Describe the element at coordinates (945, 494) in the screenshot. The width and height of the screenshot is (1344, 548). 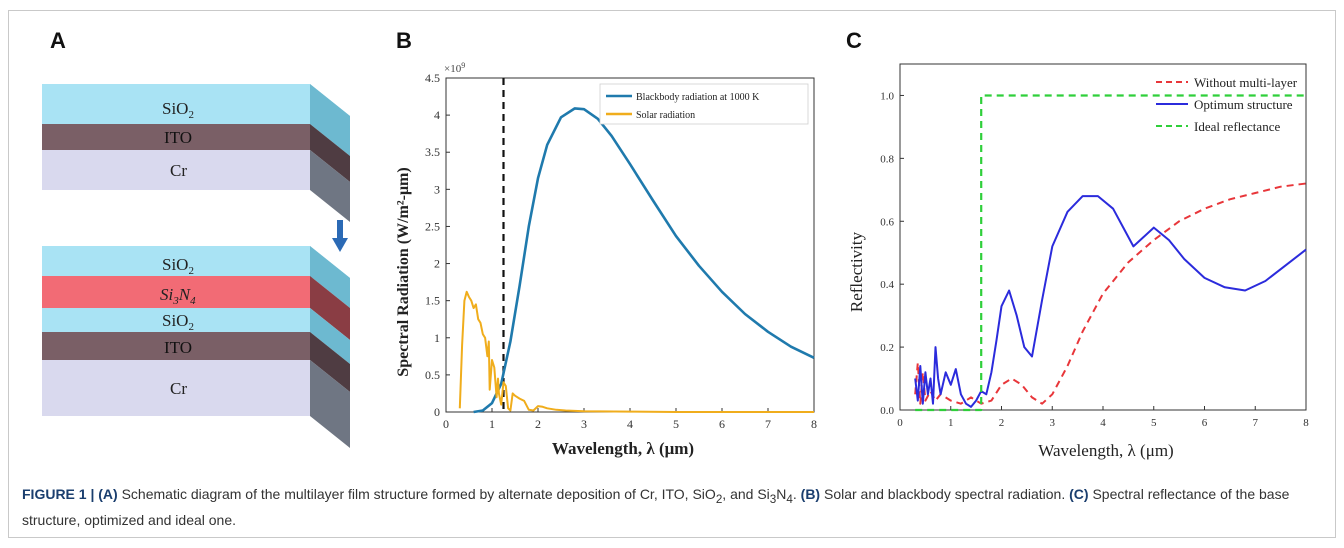
I see `caption-text-b: Solar and blackbody spectral radiation.` at that location.